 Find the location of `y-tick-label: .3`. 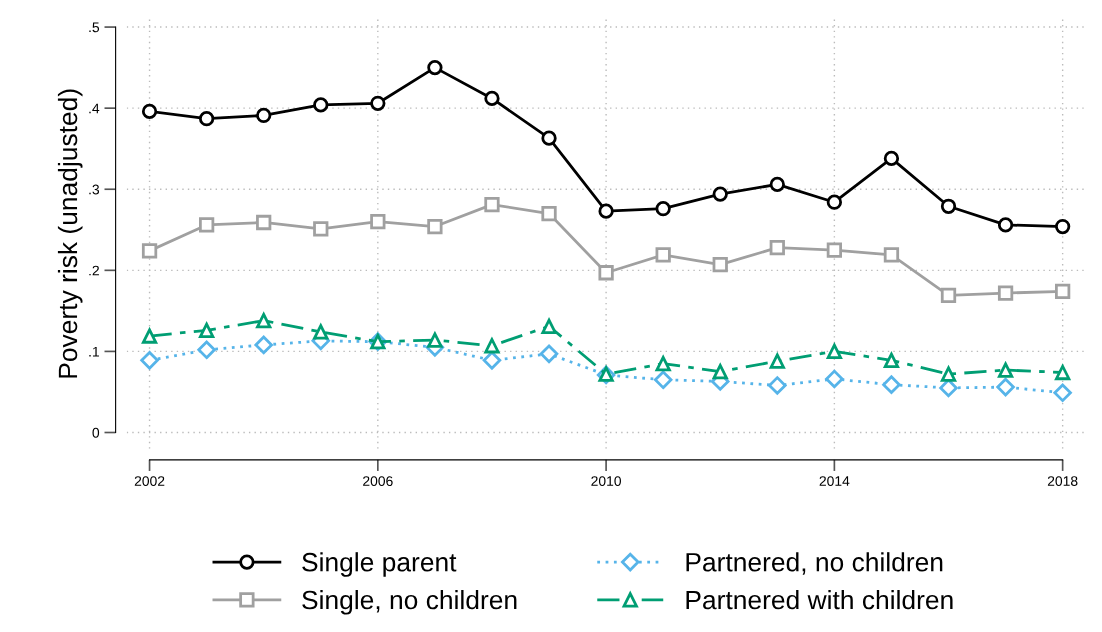

y-tick-label: .3 is located at coordinates (94, 189).